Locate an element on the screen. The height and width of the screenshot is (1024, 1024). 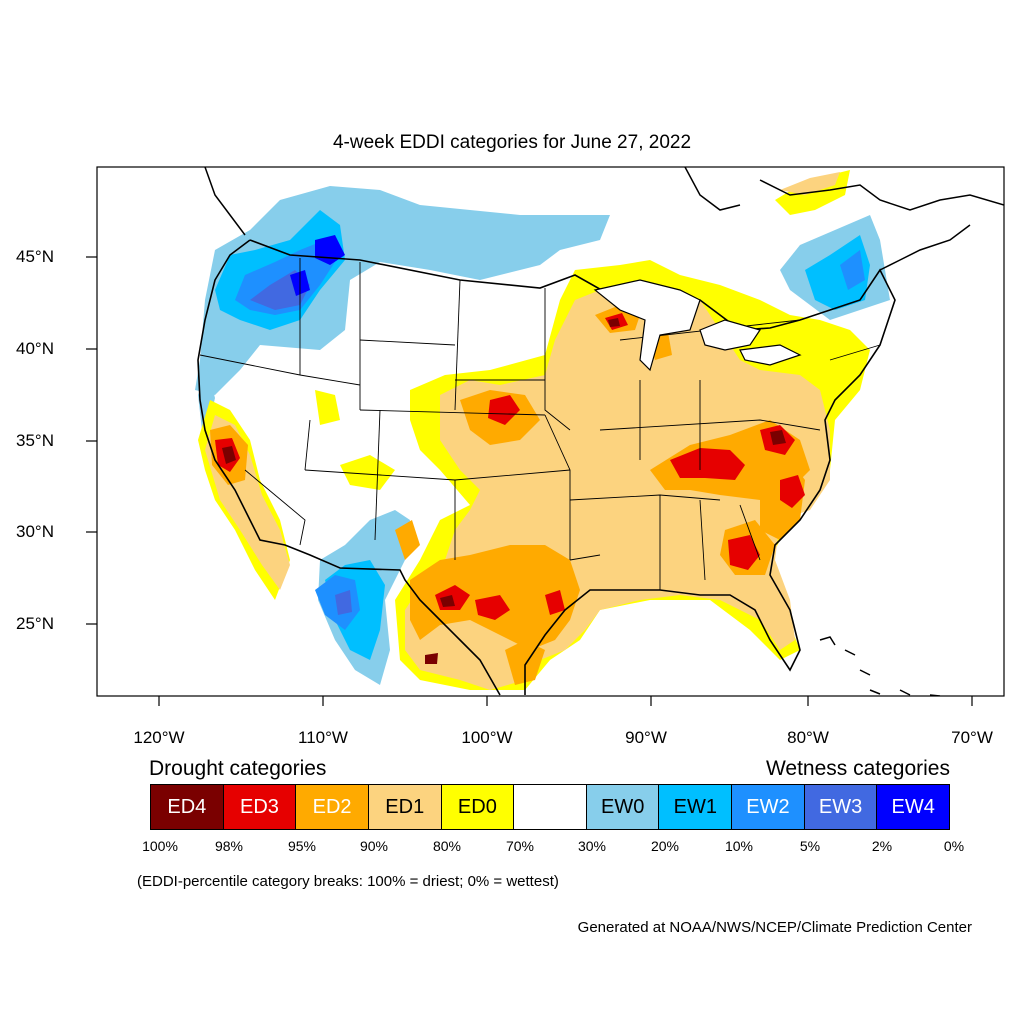
lon-label-70w: 70°W is located at coordinates (972, 737).